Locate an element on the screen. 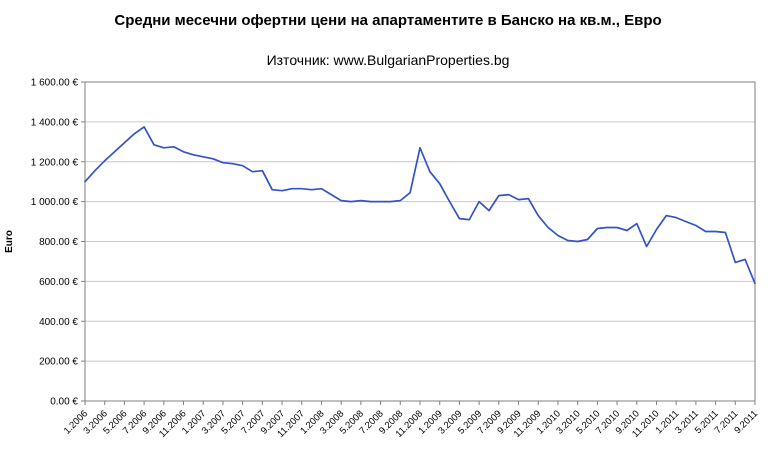  svg-text: 1 600.00 € is located at coordinates (55, 83).